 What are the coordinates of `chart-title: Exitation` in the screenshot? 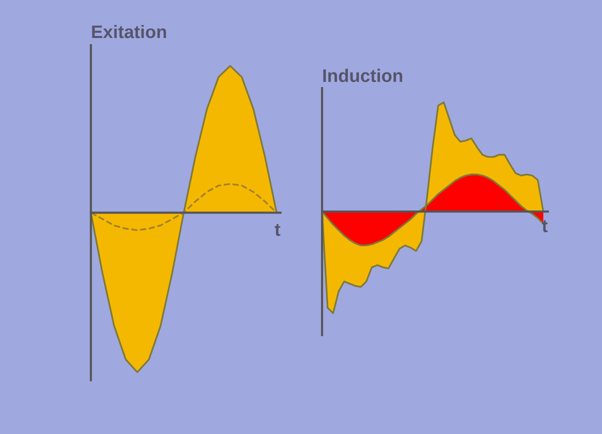 It's located at (129, 31).